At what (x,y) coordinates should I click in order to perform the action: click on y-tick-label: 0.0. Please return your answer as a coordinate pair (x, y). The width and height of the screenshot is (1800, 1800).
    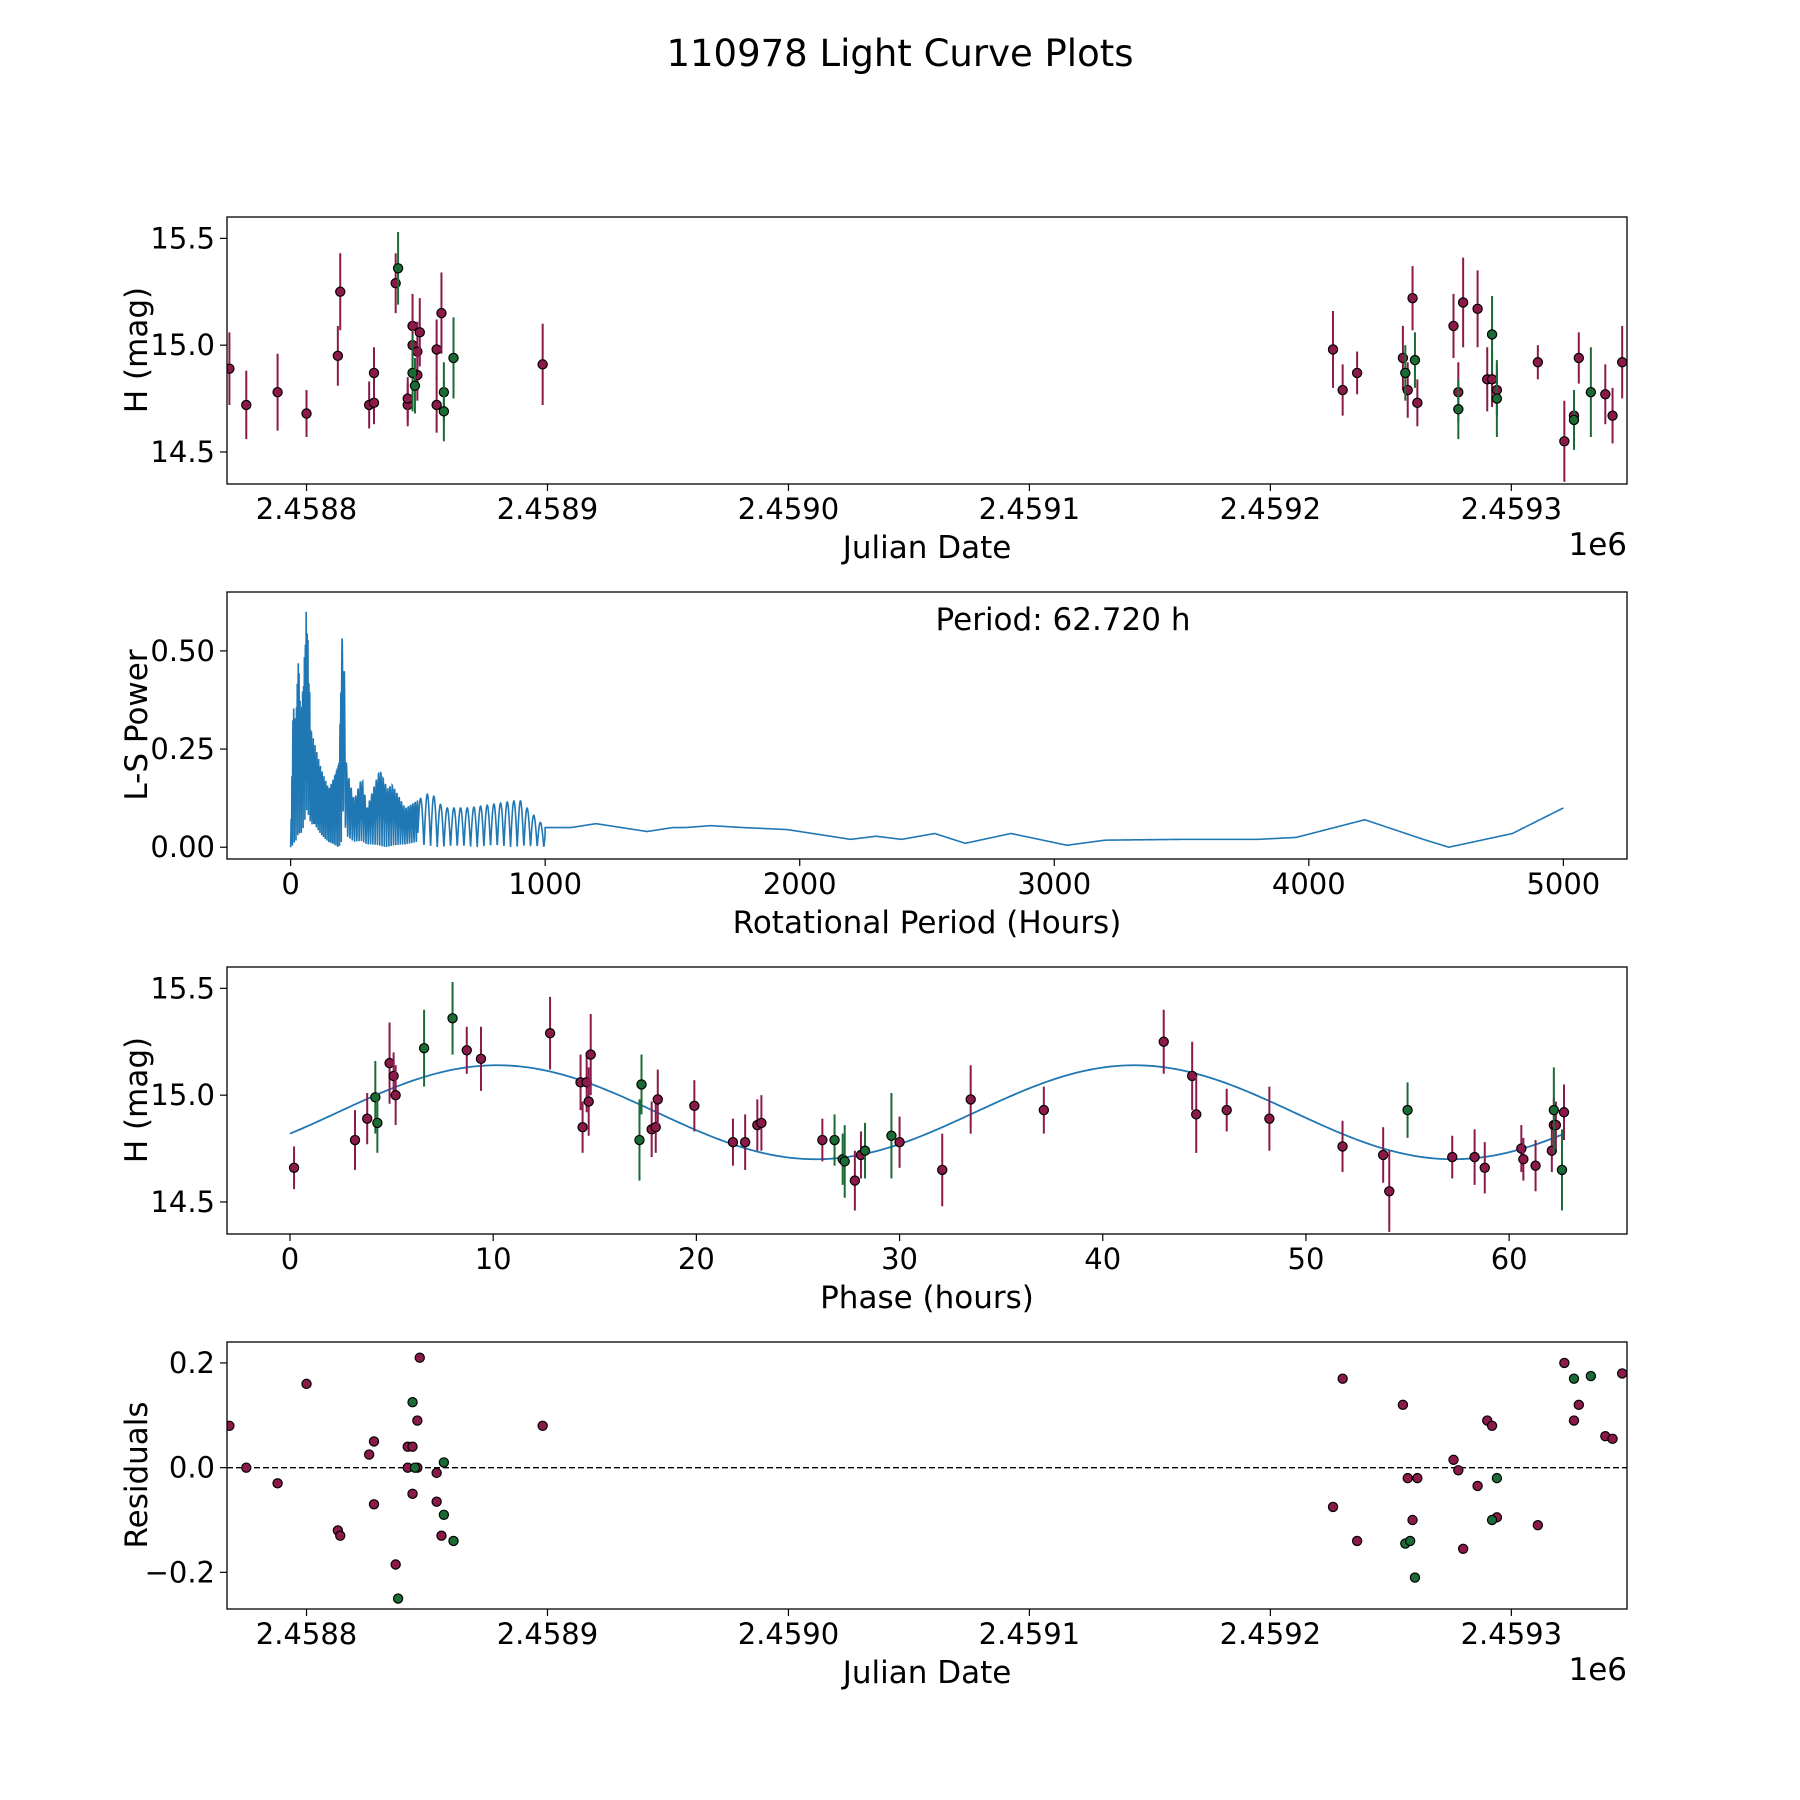
    Looking at the image, I should click on (192, 1468).